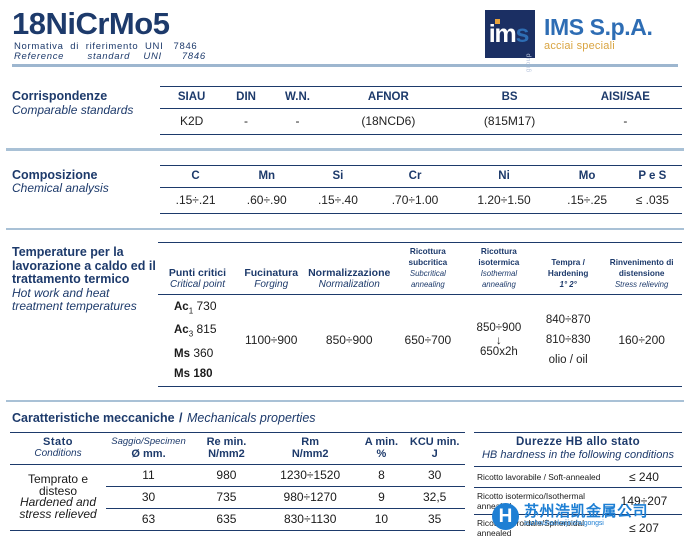 This screenshot has width=690, height=538. I want to click on comparable-table: SIAU DIN W.N. AFNOR BS AISI/SAE K2D - -, so click(421, 110).